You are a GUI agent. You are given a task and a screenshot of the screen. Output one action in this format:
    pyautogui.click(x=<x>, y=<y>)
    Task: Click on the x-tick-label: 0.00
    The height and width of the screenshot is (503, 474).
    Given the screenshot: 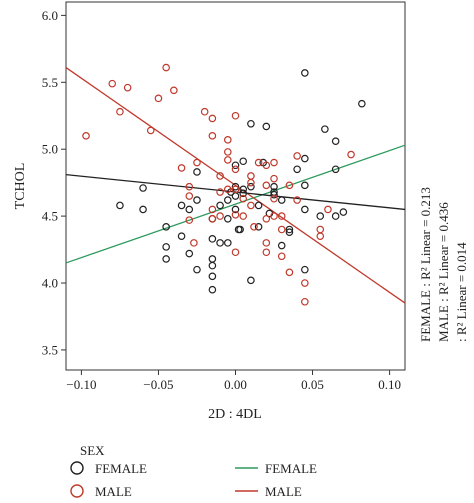 What is the action you would take?
    pyautogui.click(x=235, y=384)
    